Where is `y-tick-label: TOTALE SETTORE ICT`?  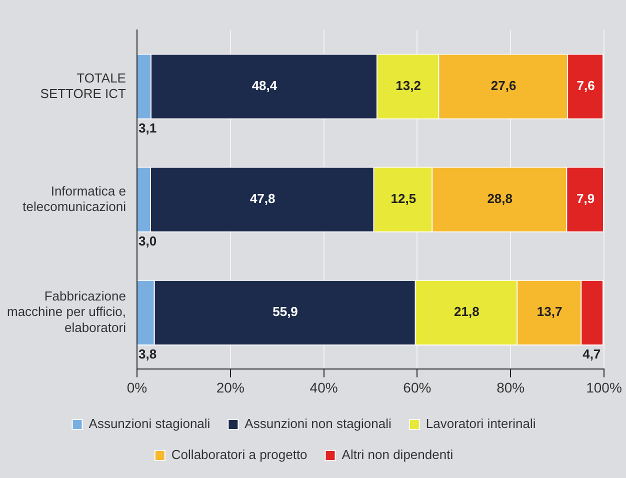 y-tick-label: TOTALE SETTORE ICT is located at coordinates (83, 85).